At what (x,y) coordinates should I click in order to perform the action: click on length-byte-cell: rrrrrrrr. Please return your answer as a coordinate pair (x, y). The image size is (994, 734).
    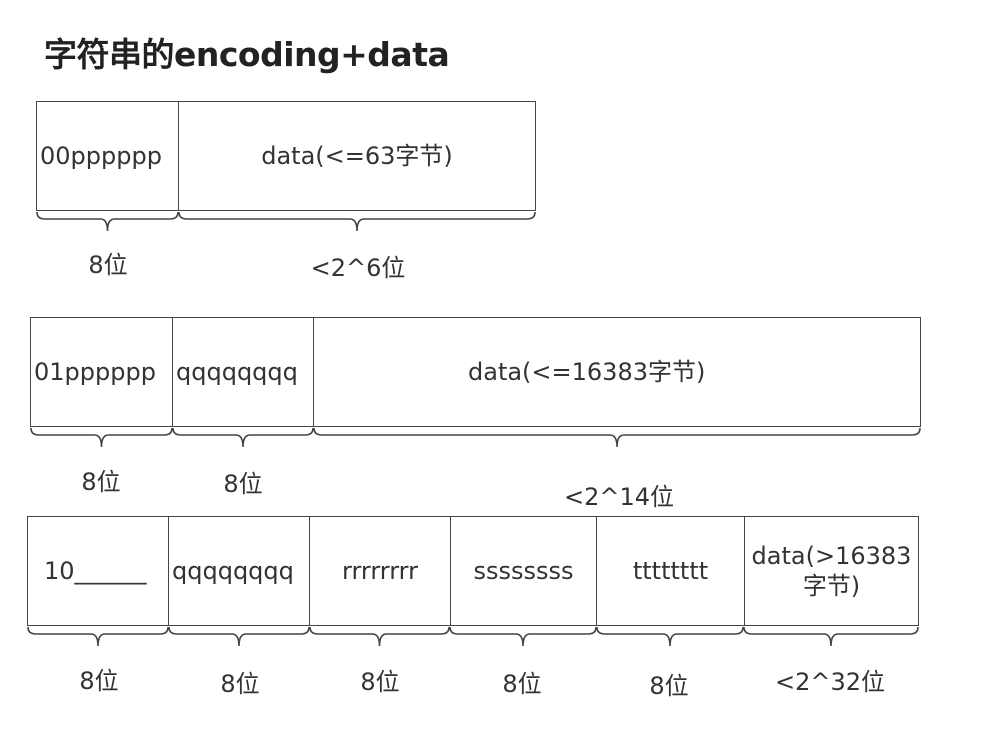
    Looking at the image, I should click on (380, 571).